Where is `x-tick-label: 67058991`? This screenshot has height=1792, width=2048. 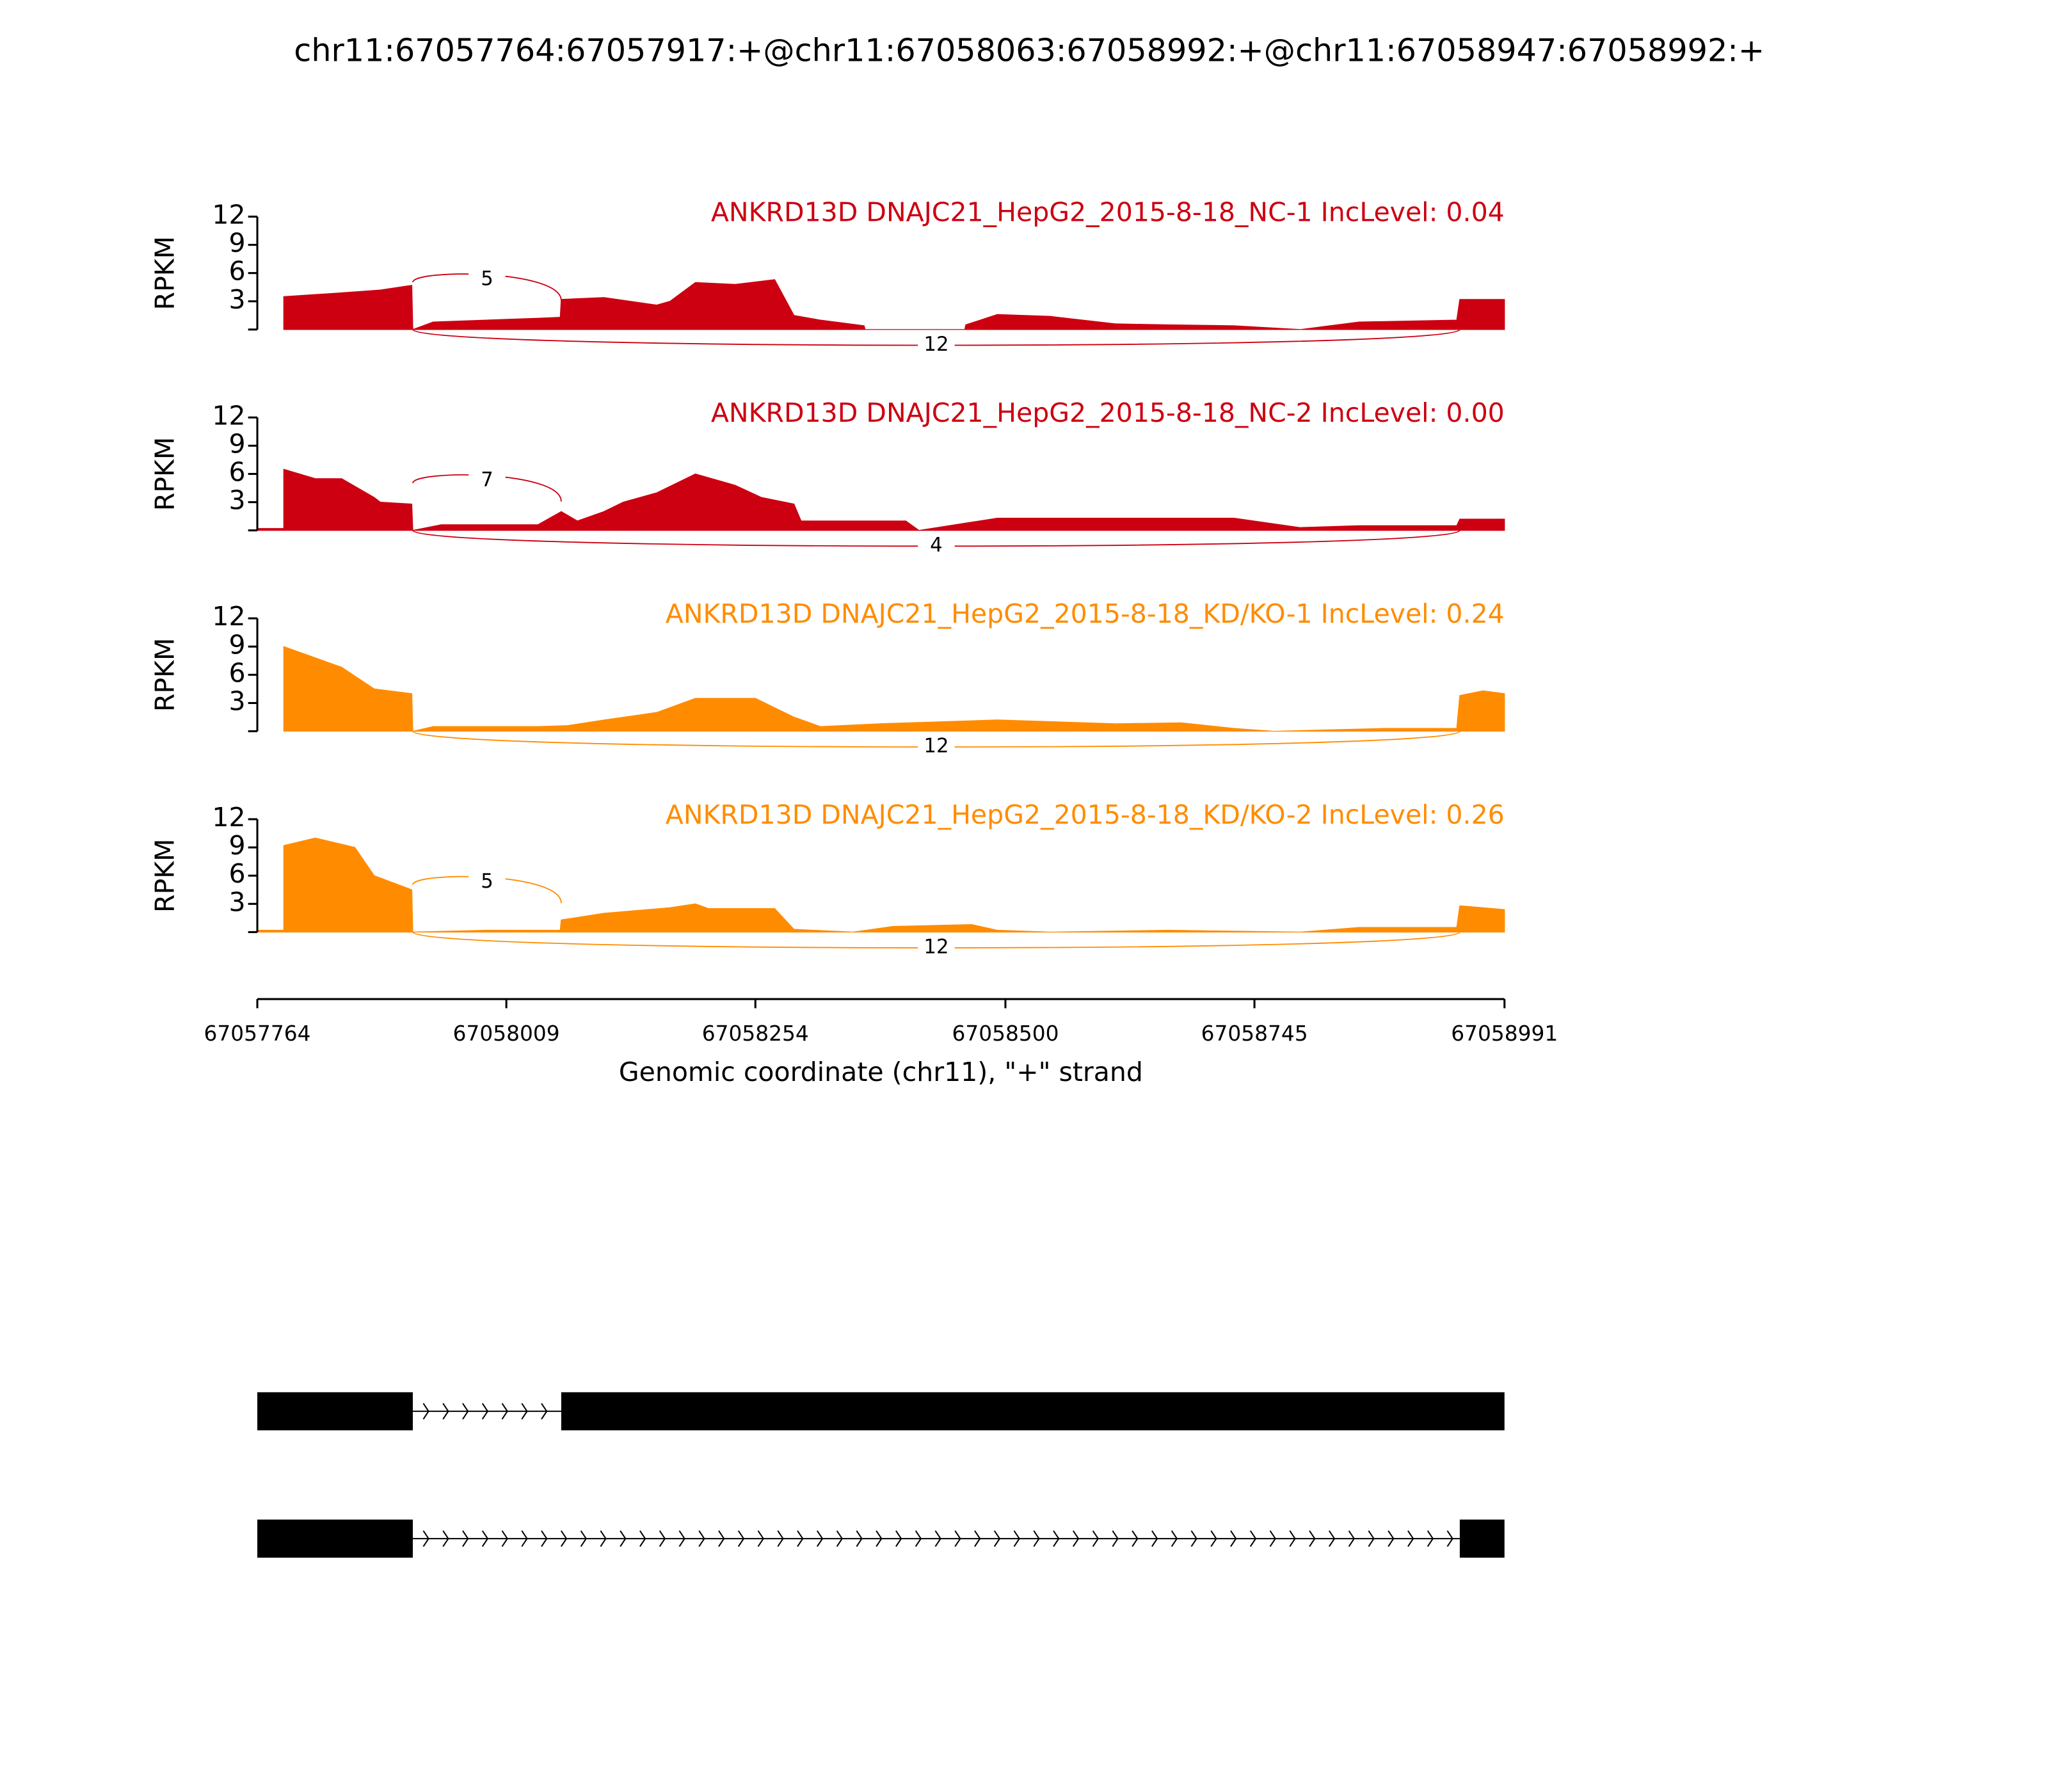 x-tick-label: 67058991 is located at coordinates (1504, 1033).